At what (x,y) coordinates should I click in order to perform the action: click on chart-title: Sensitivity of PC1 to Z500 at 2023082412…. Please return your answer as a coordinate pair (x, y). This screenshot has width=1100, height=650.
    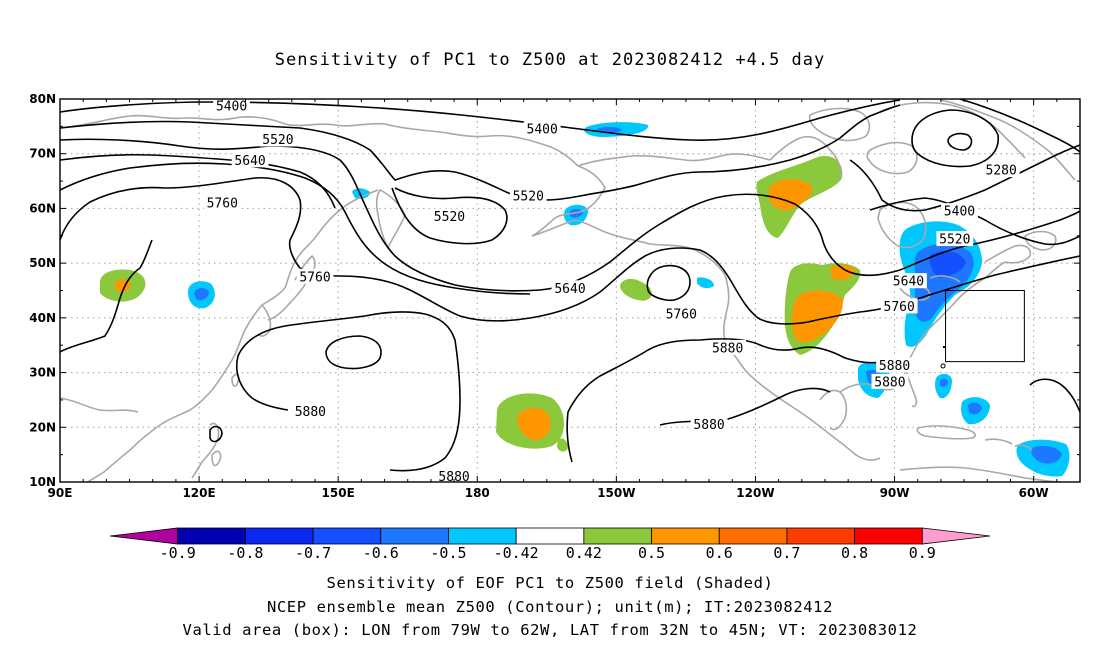
    Looking at the image, I should click on (550, 60).